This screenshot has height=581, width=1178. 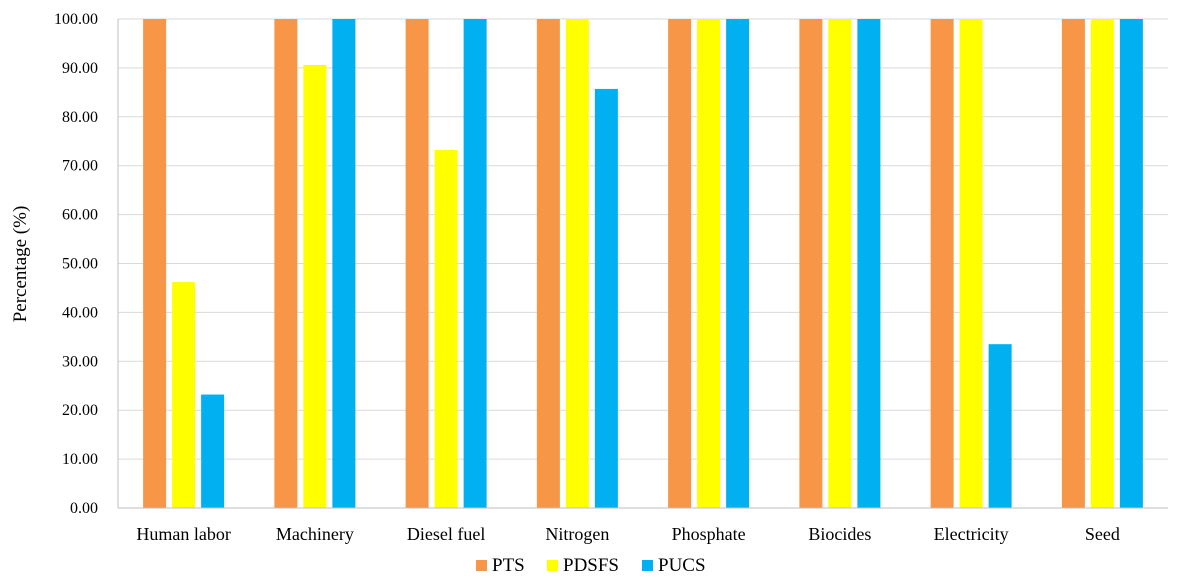 What do you see at coordinates (1073, 263) in the screenshot?
I see `bar-pts-seed` at bounding box center [1073, 263].